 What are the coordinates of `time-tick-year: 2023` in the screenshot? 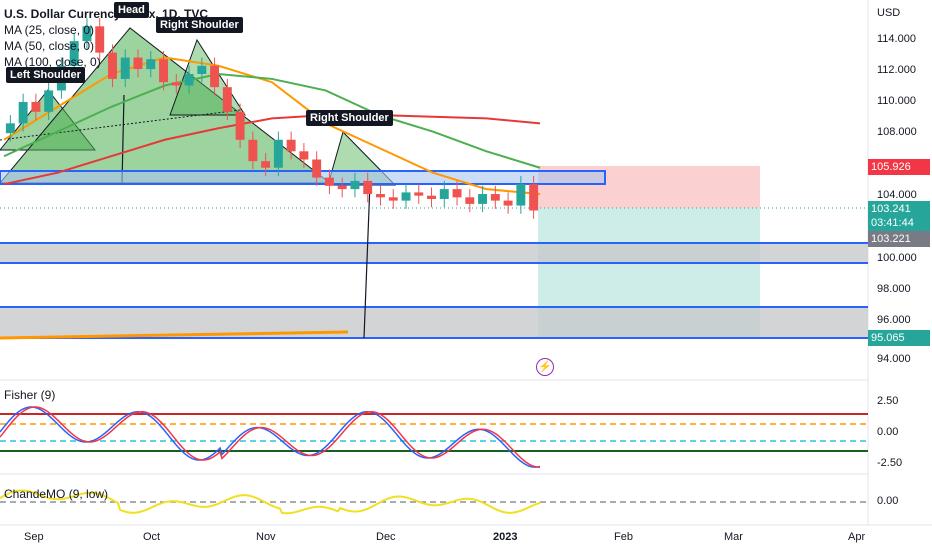 It's located at (505, 537).